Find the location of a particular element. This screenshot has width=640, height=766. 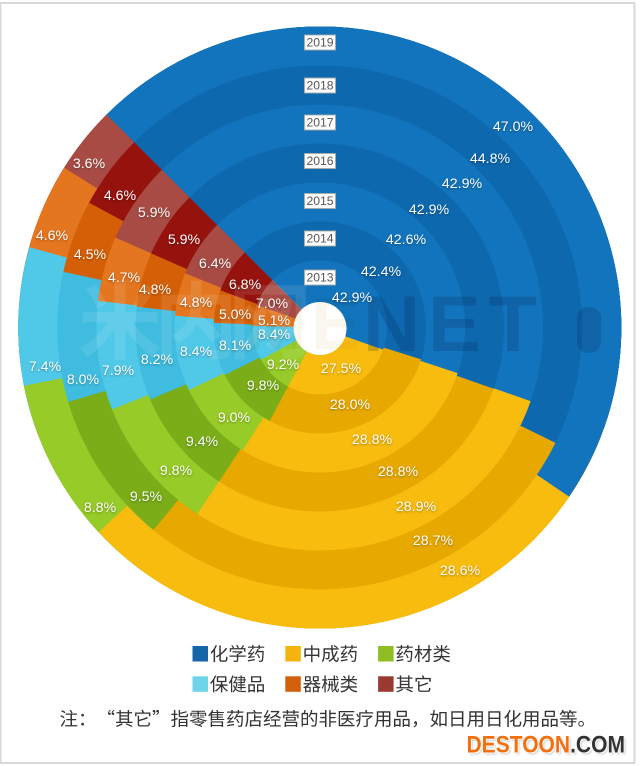

svg-text: 7.9% is located at coordinates (118, 371).